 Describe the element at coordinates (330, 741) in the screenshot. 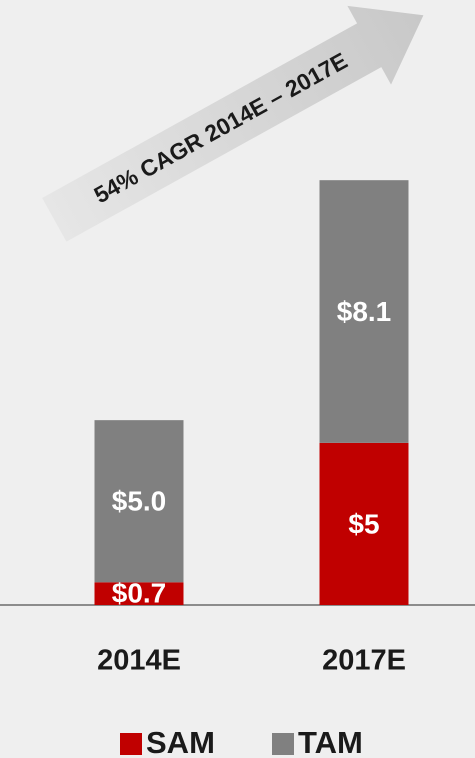

I see `legend-label: TAM` at that location.